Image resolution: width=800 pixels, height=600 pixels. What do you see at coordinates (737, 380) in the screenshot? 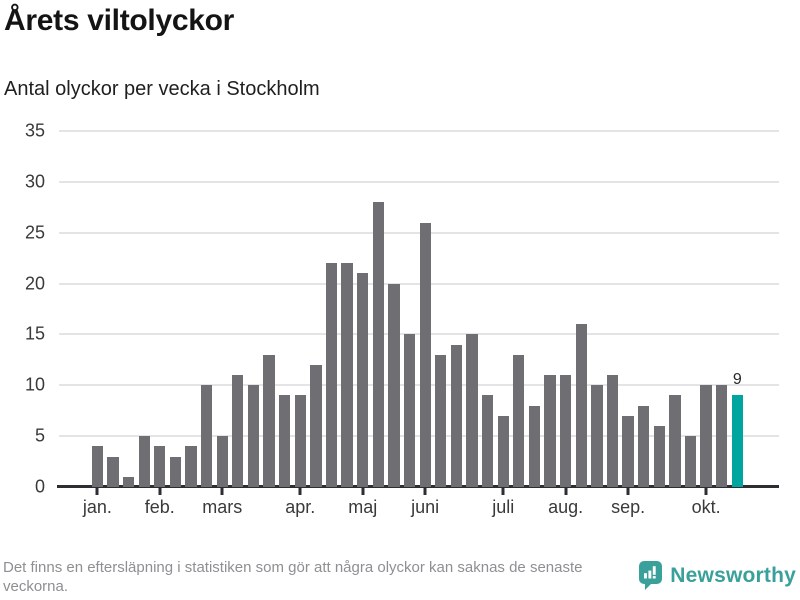
I see `highlight-value-label: 9` at bounding box center [737, 380].